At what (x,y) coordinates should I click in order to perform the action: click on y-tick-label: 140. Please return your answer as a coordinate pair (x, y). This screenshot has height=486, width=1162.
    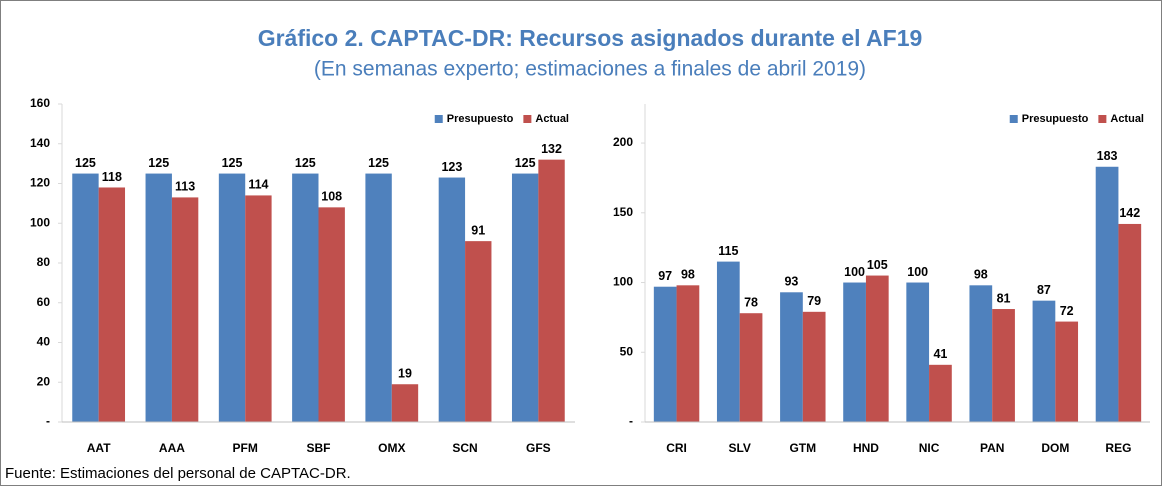
    Looking at the image, I should click on (40, 143).